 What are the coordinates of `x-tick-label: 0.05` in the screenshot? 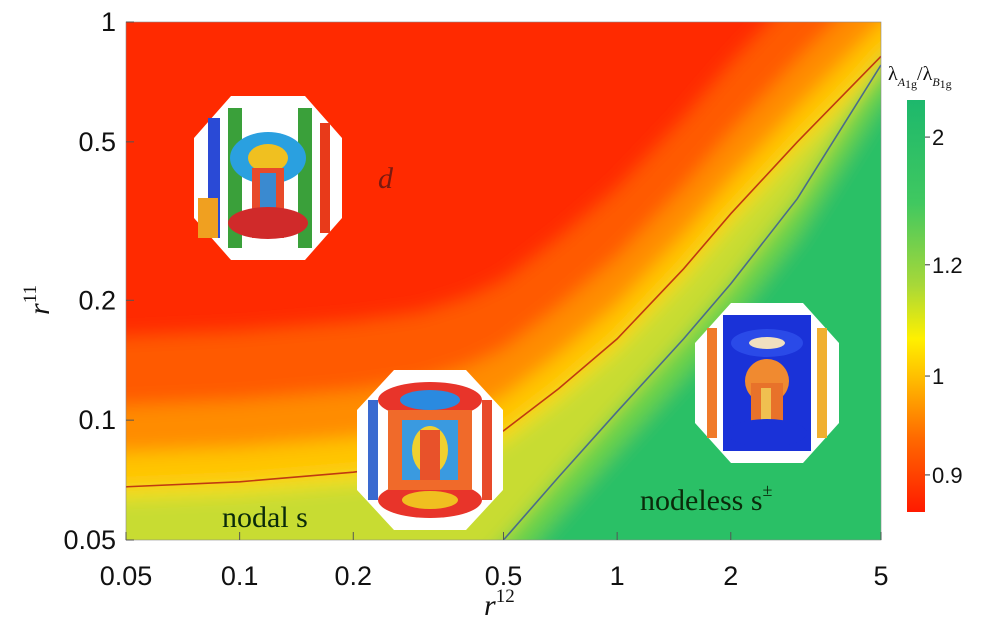 It's located at (126, 576).